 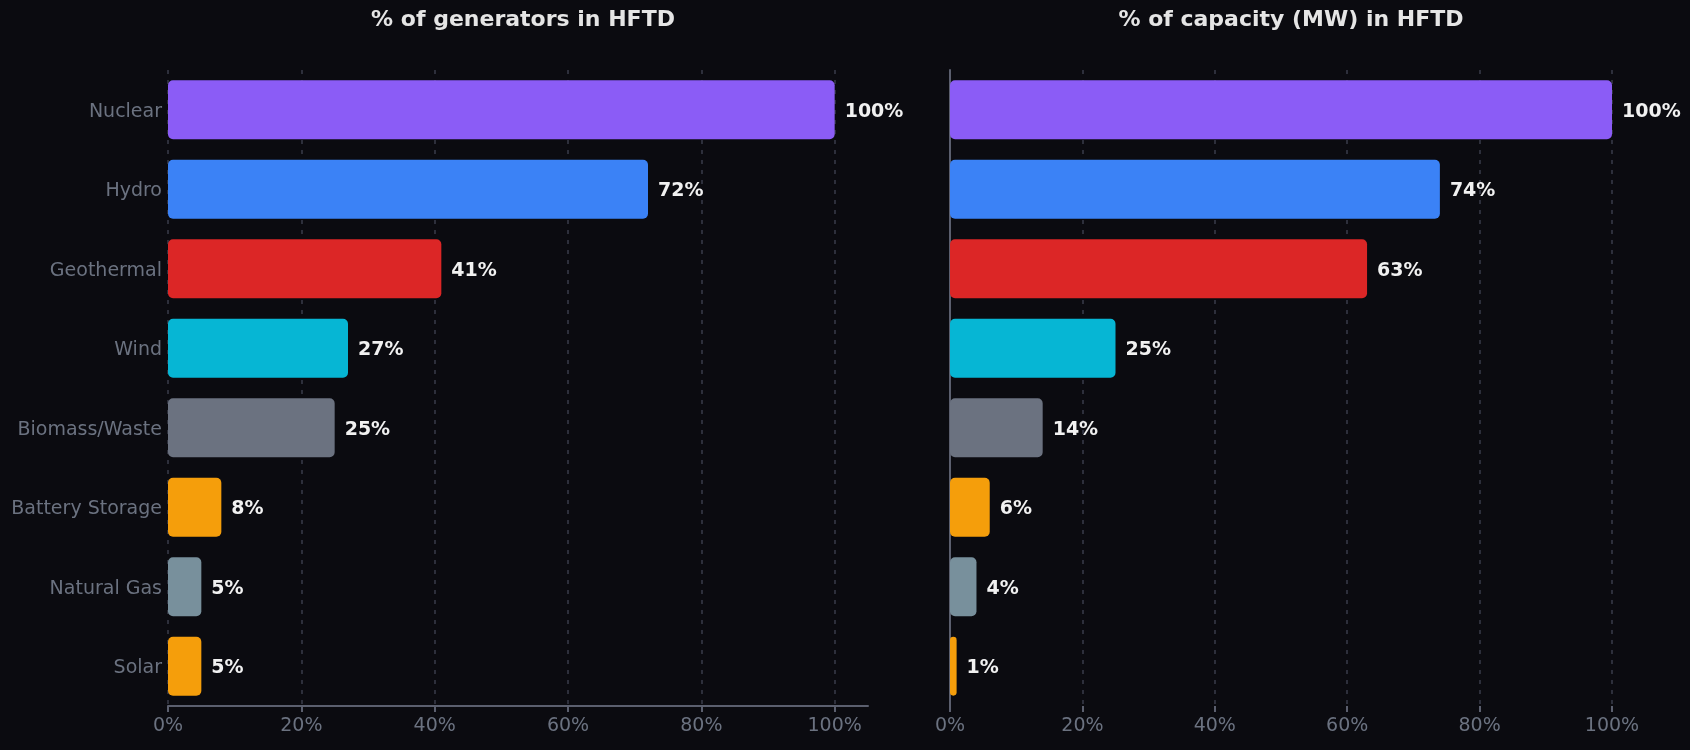 I want to click on y-tick-label: Battery Storage, so click(x=86, y=507).